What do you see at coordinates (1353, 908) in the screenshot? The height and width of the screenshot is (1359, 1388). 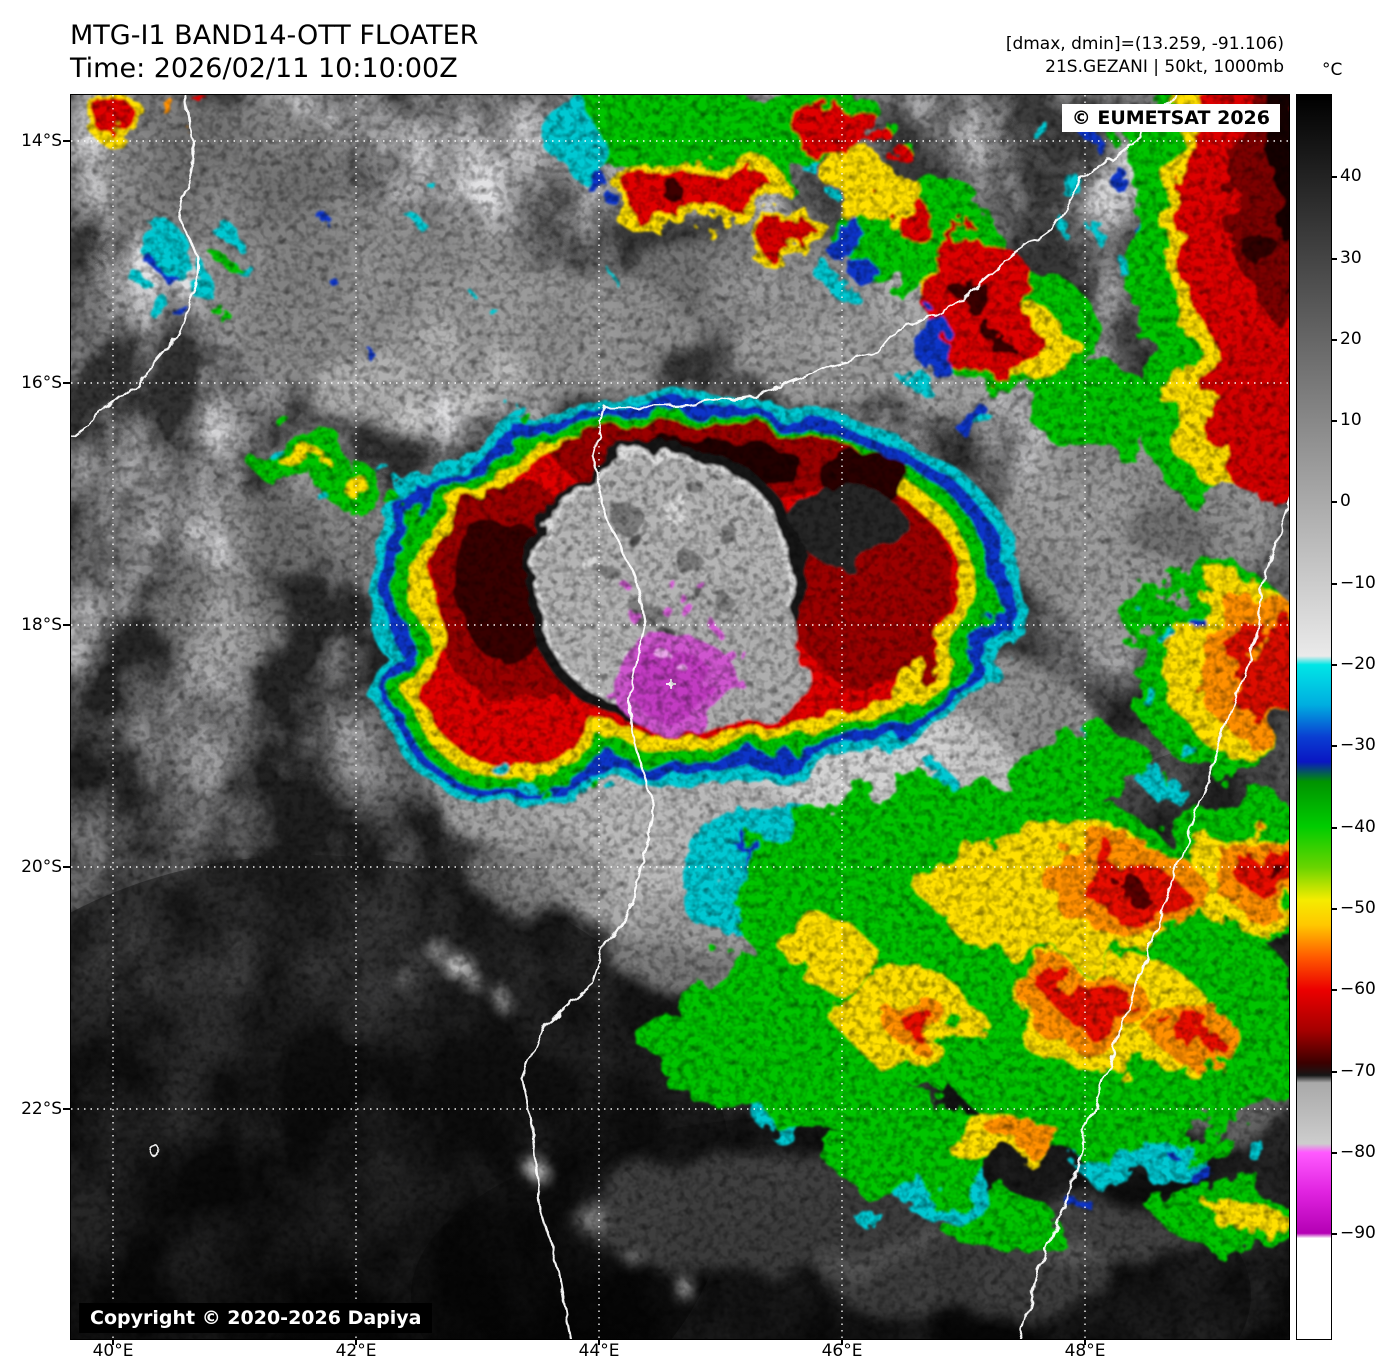 I see `colorbar-tick-label: −50` at bounding box center [1353, 908].